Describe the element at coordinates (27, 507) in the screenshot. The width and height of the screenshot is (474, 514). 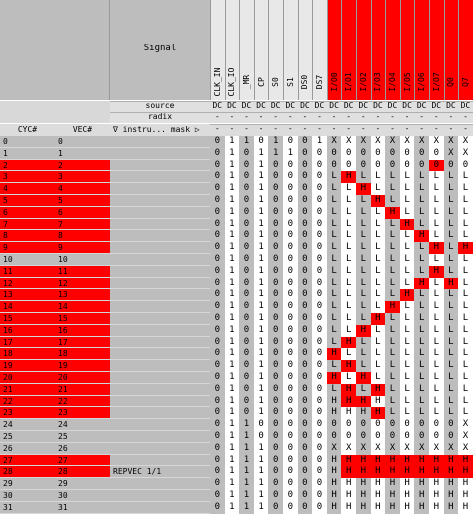
I see `cycle-number: 31` at that location.